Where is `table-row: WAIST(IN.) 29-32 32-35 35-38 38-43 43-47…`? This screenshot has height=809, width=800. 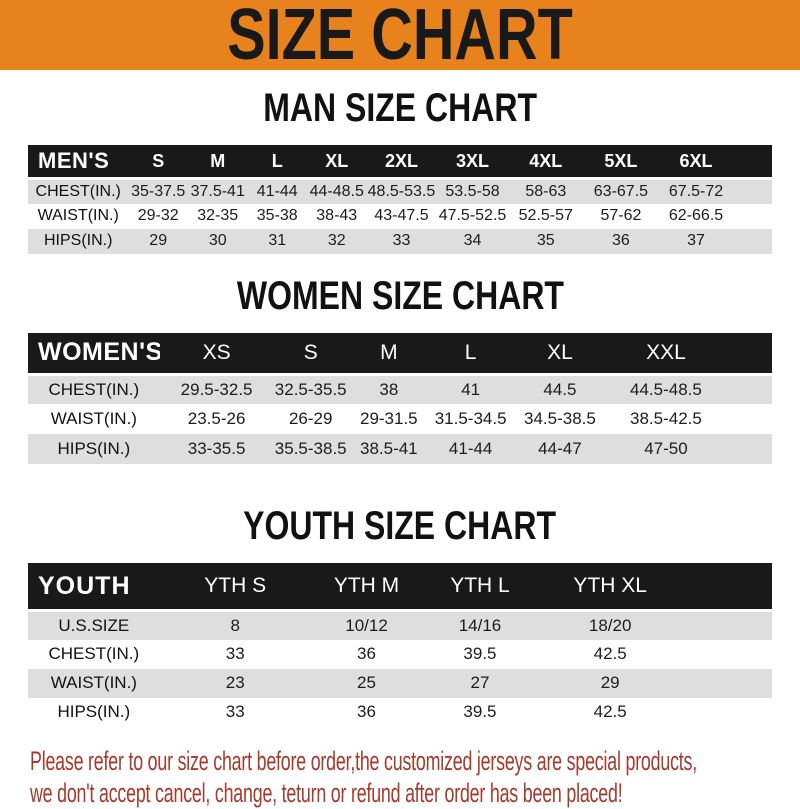 table-row: WAIST(IN.) 29-32 32-35 35-38 38-43 43-47… is located at coordinates (400, 216).